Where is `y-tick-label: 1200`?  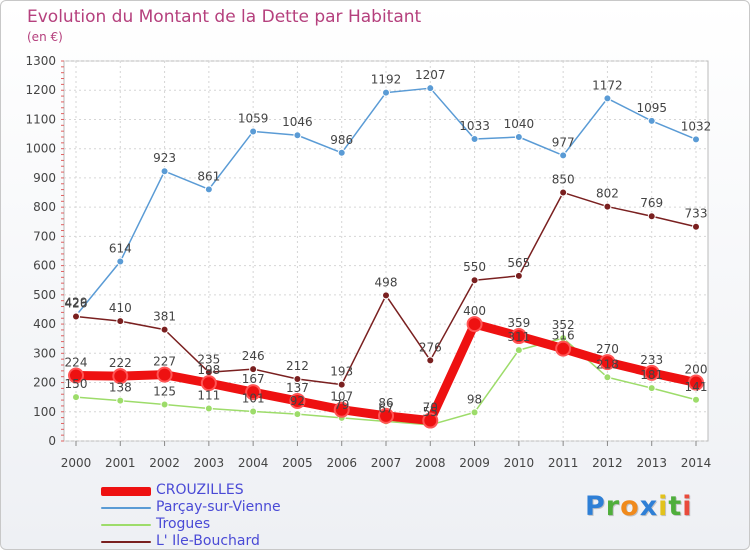 y-tick-label: 1200 is located at coordinates (40, 90).